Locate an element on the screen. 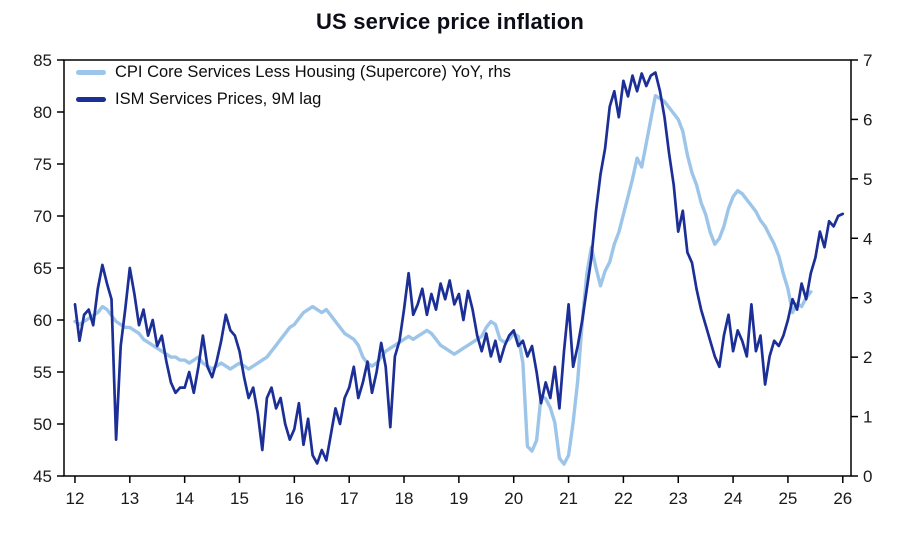  x-tick-label: 13 is located at coordinates (129, 498).